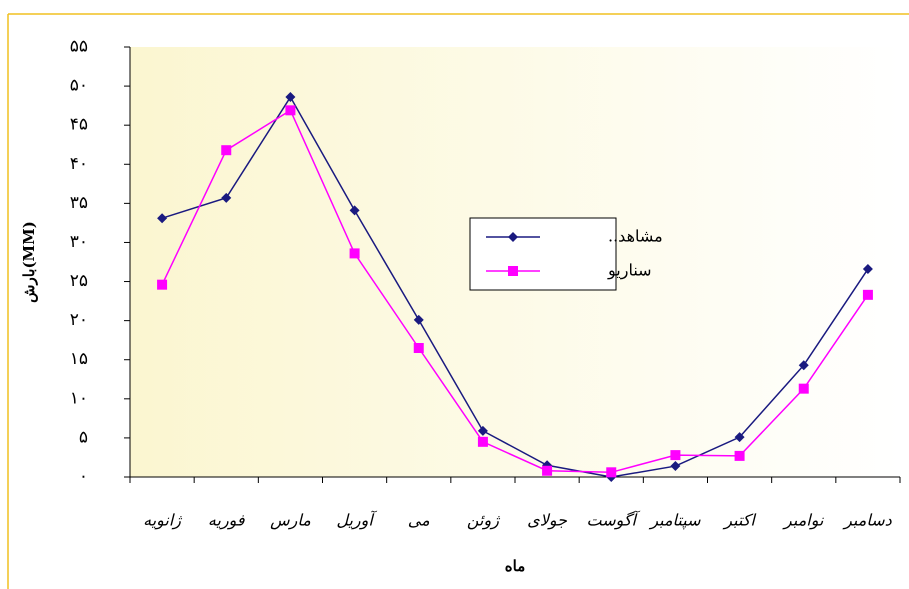 This screenshot has height=589, width=909. I want to click on x-tick-label: دسامبر, so click(867, 520).